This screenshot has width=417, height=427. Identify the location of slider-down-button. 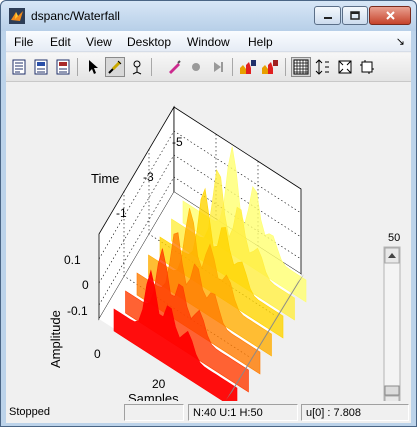
(392, 403).